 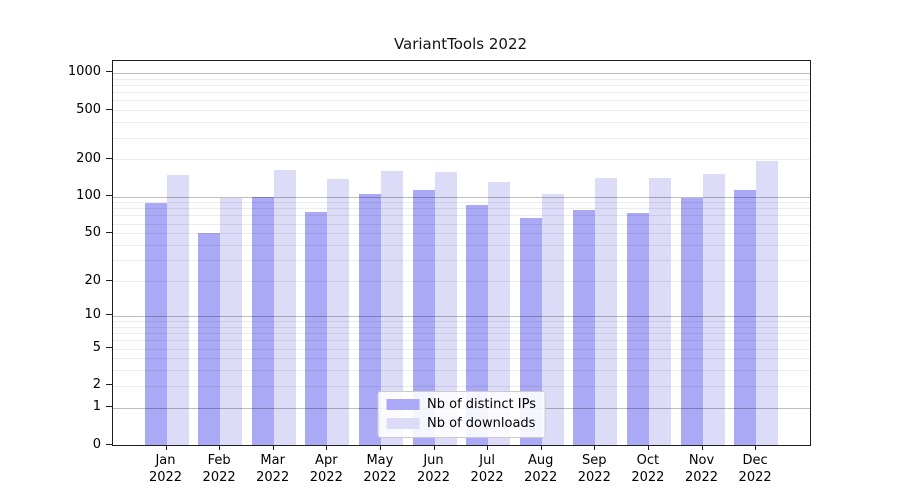 What do you see at coordinates (713, 309) in the screenshot?
I see `bar-downloads-nov` at bounding box center [713, 309].